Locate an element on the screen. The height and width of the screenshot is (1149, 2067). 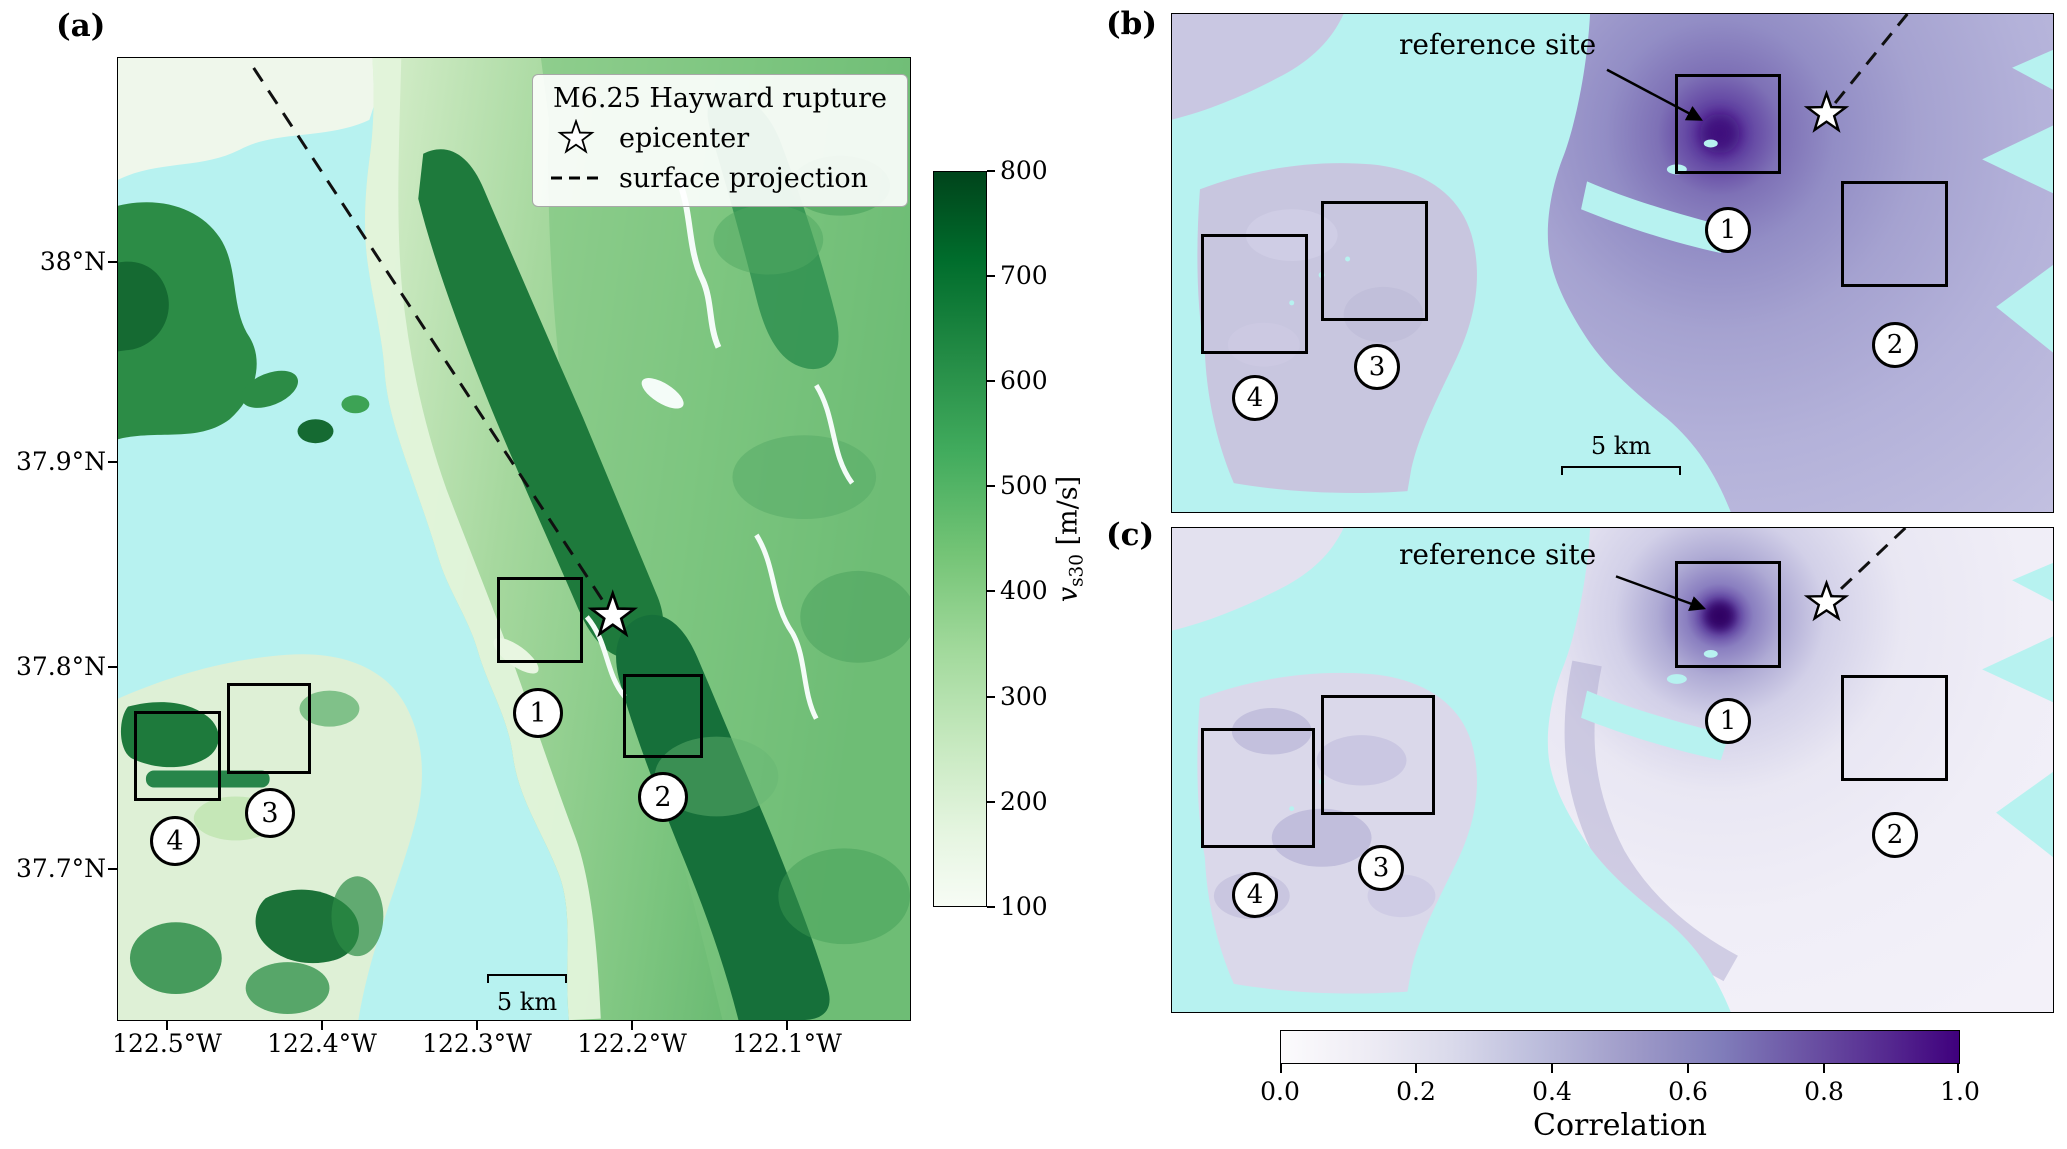
corr-tick-1.0: 1.0 is located at coordinates (1960, 1091).